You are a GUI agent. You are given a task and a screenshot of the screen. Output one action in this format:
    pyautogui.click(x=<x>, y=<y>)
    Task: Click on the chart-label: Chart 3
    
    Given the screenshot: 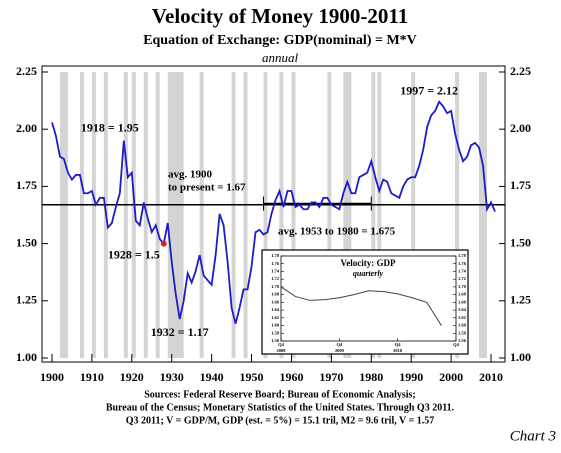 What is the action you would take?
    pyautogui.click(x=533, y=436)
    